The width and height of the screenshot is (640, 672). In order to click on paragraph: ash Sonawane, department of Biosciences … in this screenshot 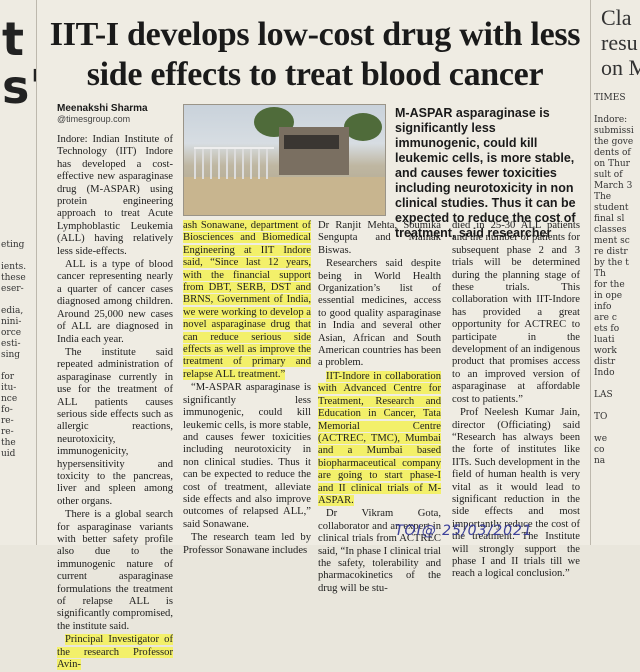, I will do `click(247, 300)`.